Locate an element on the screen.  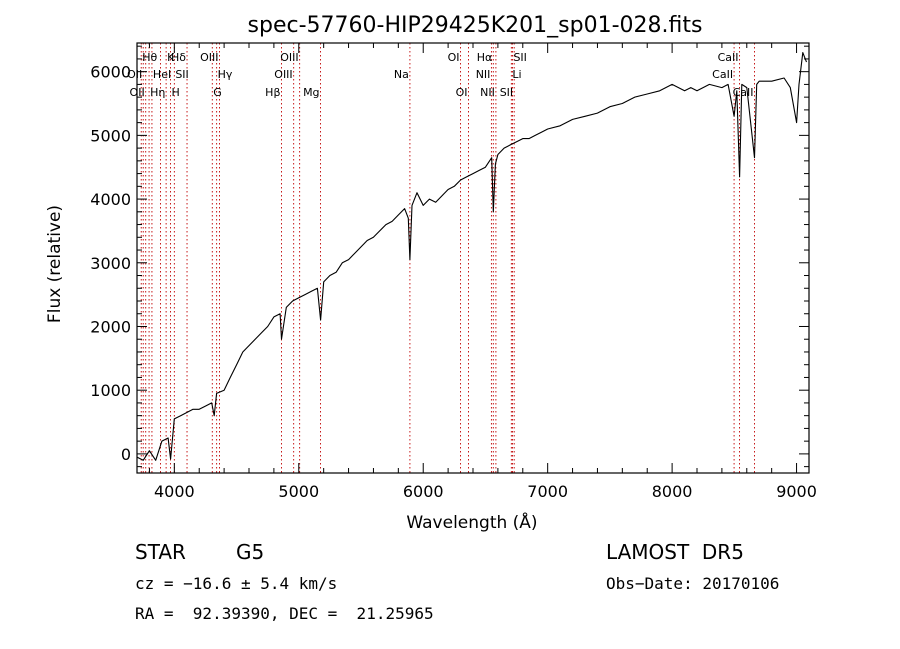
x-axis-label: Wavelength (Å) is located at coordinates (471, 522).